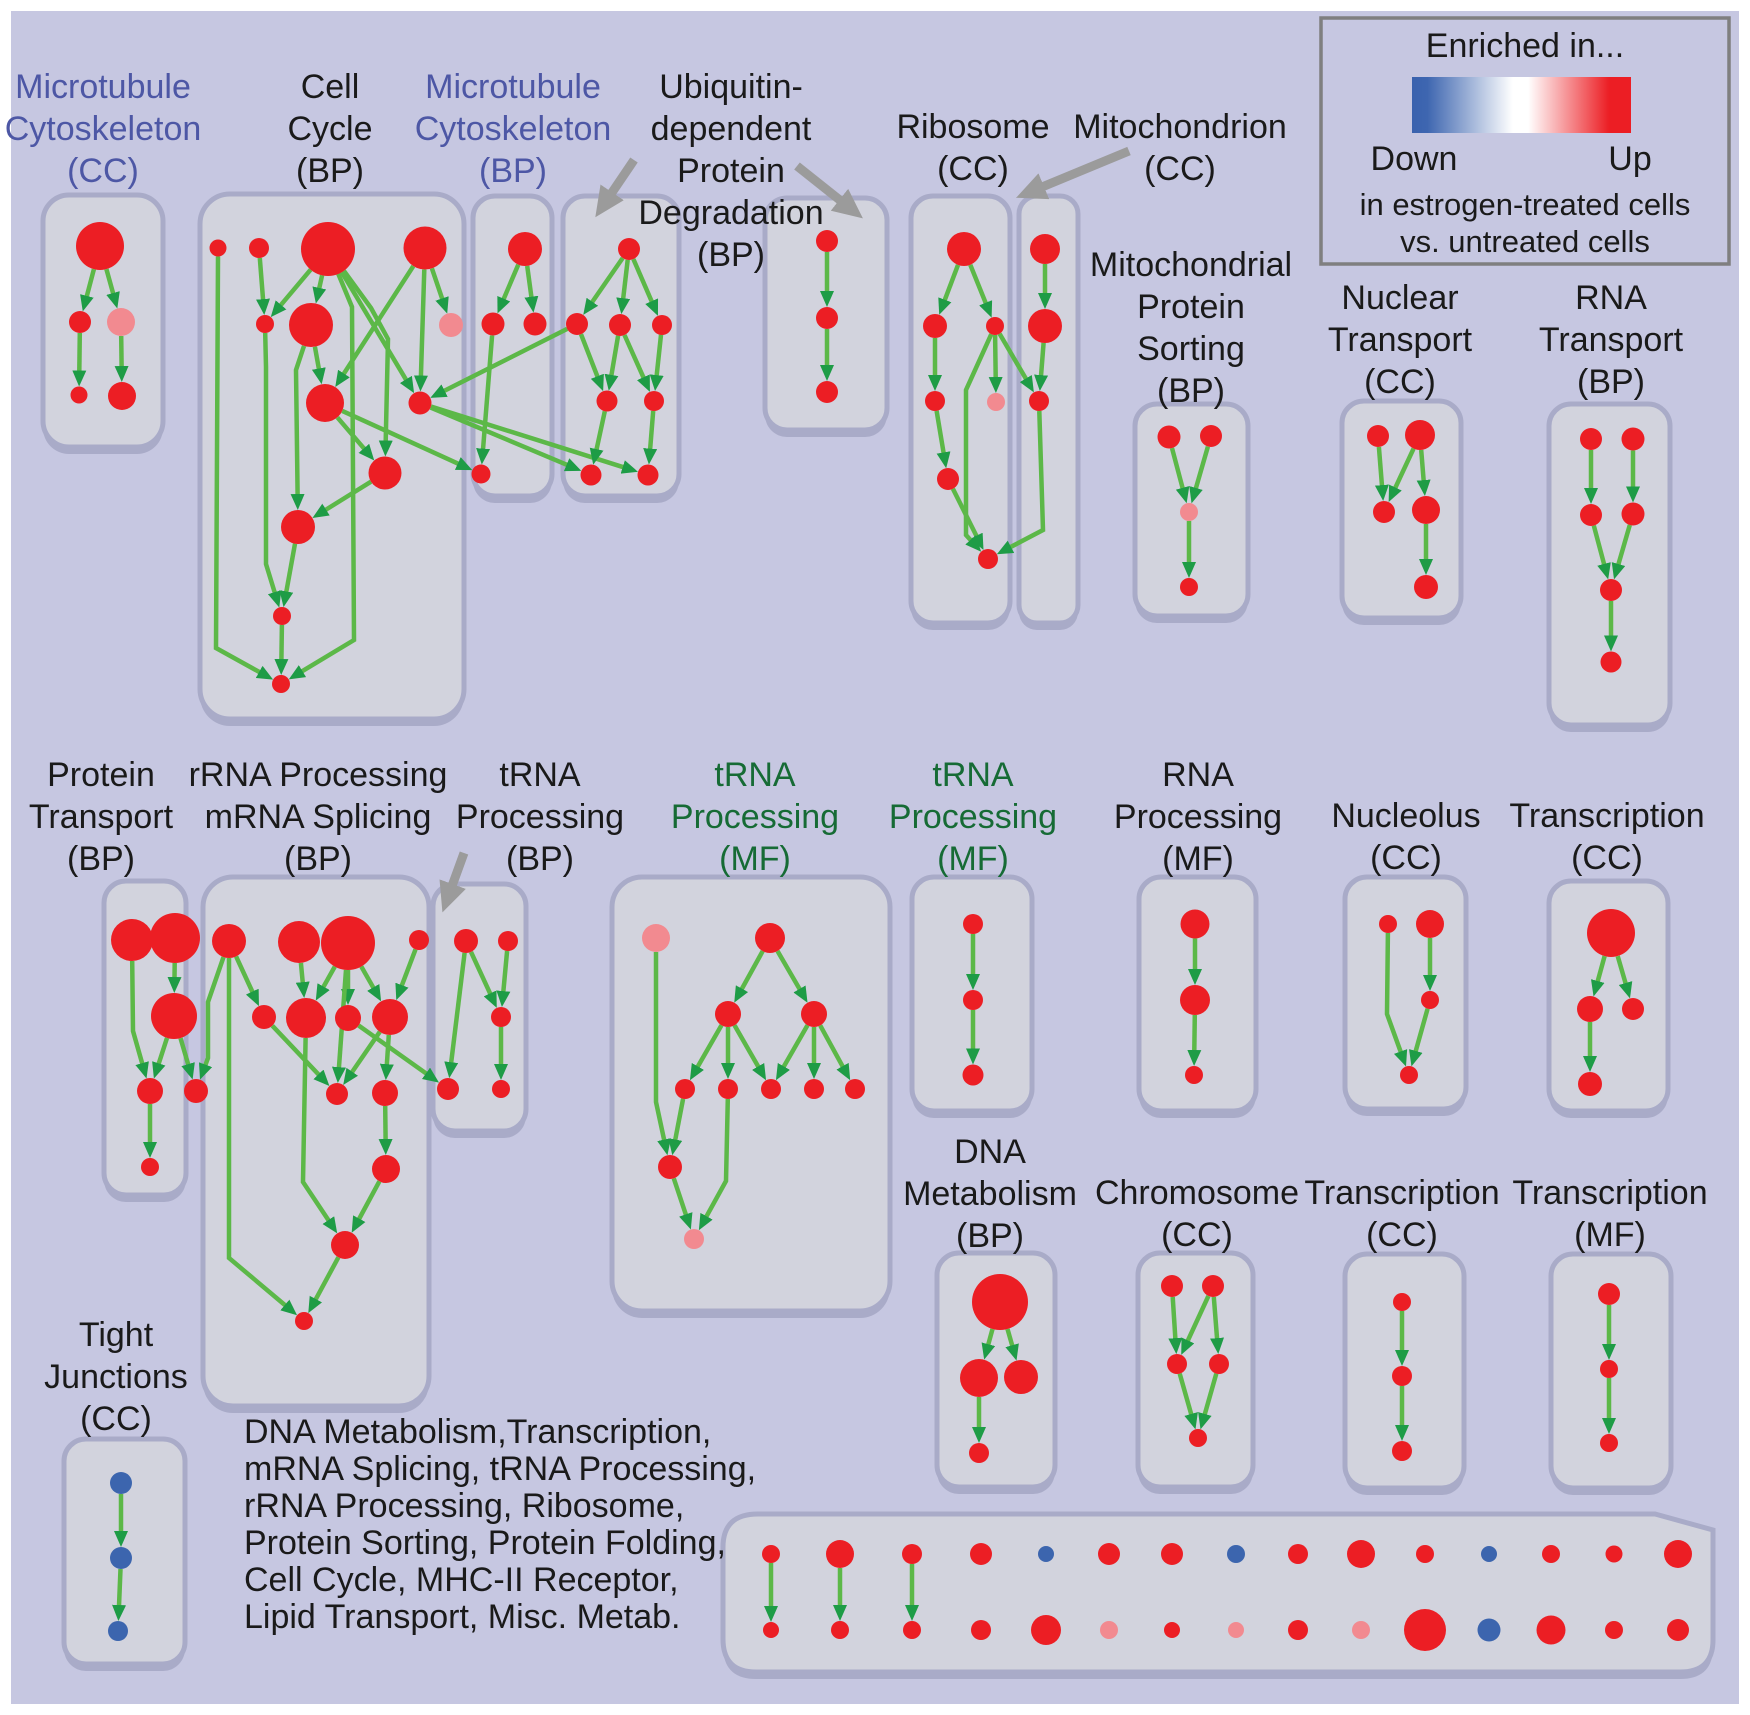  Describe the element at coordinates (1399, 298) in the screenshot. I see `svg-text: Nuclear` at that location.